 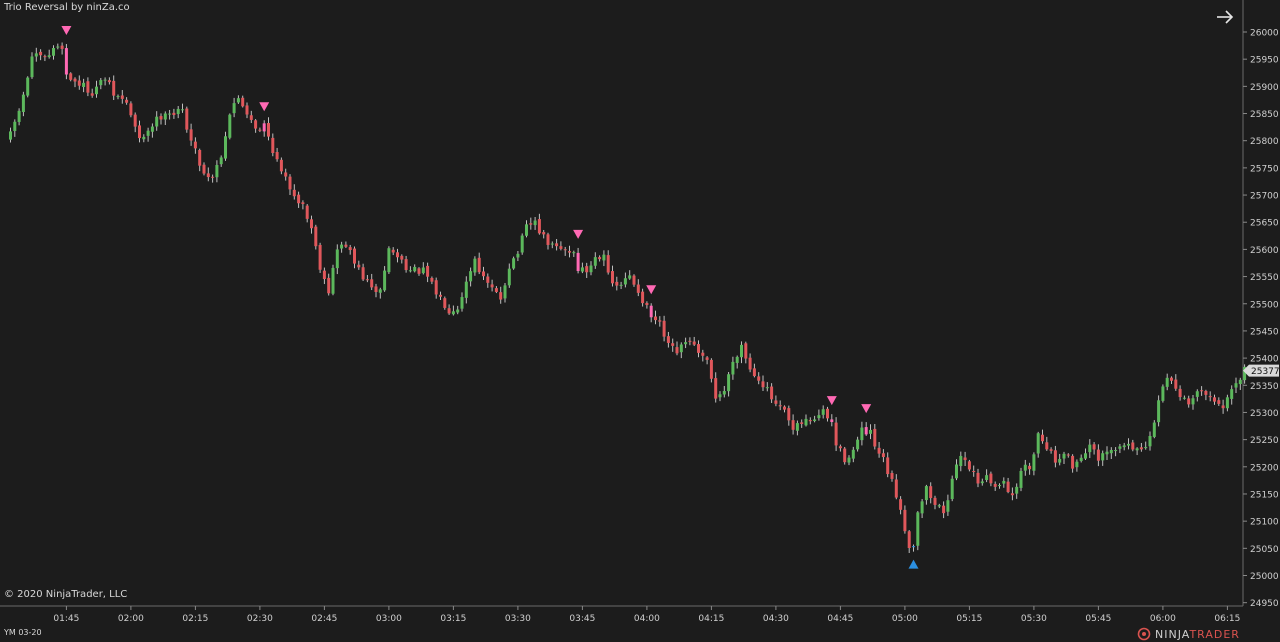 What do you see at coordinates (1264, 387) in the screenshot?
I see `y-tick-label: 25350` at bounding box center [1264, 387].